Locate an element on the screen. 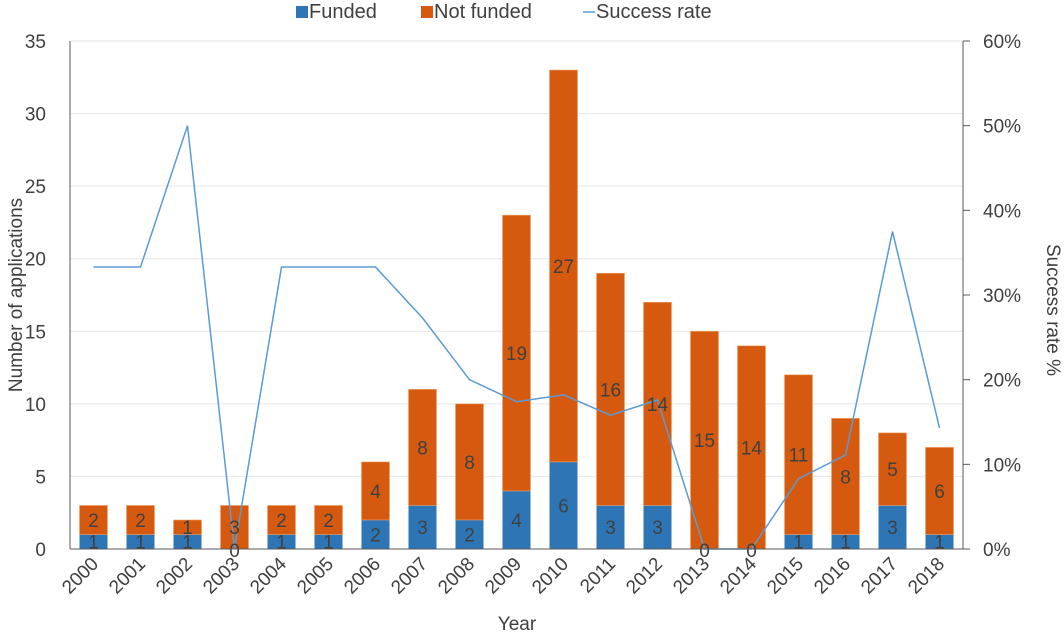  y-tick-label: 20 is located at coordinates (35, 260).